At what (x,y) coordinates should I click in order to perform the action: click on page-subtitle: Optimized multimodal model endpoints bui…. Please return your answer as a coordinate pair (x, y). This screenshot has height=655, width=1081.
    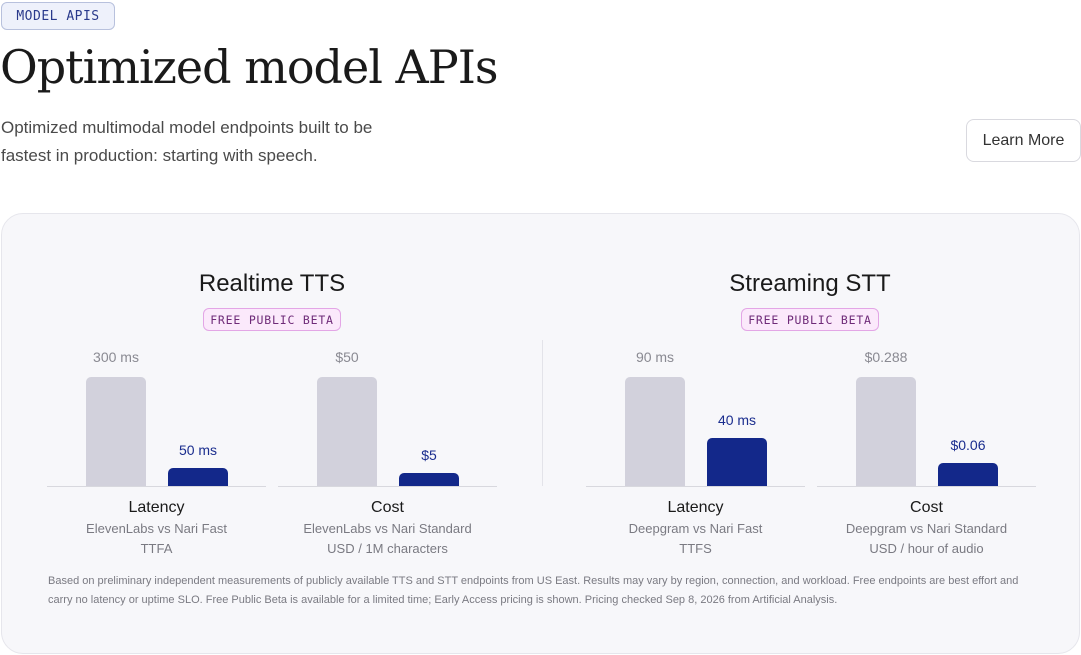
    Looking at the image, I should click on (187, 141).